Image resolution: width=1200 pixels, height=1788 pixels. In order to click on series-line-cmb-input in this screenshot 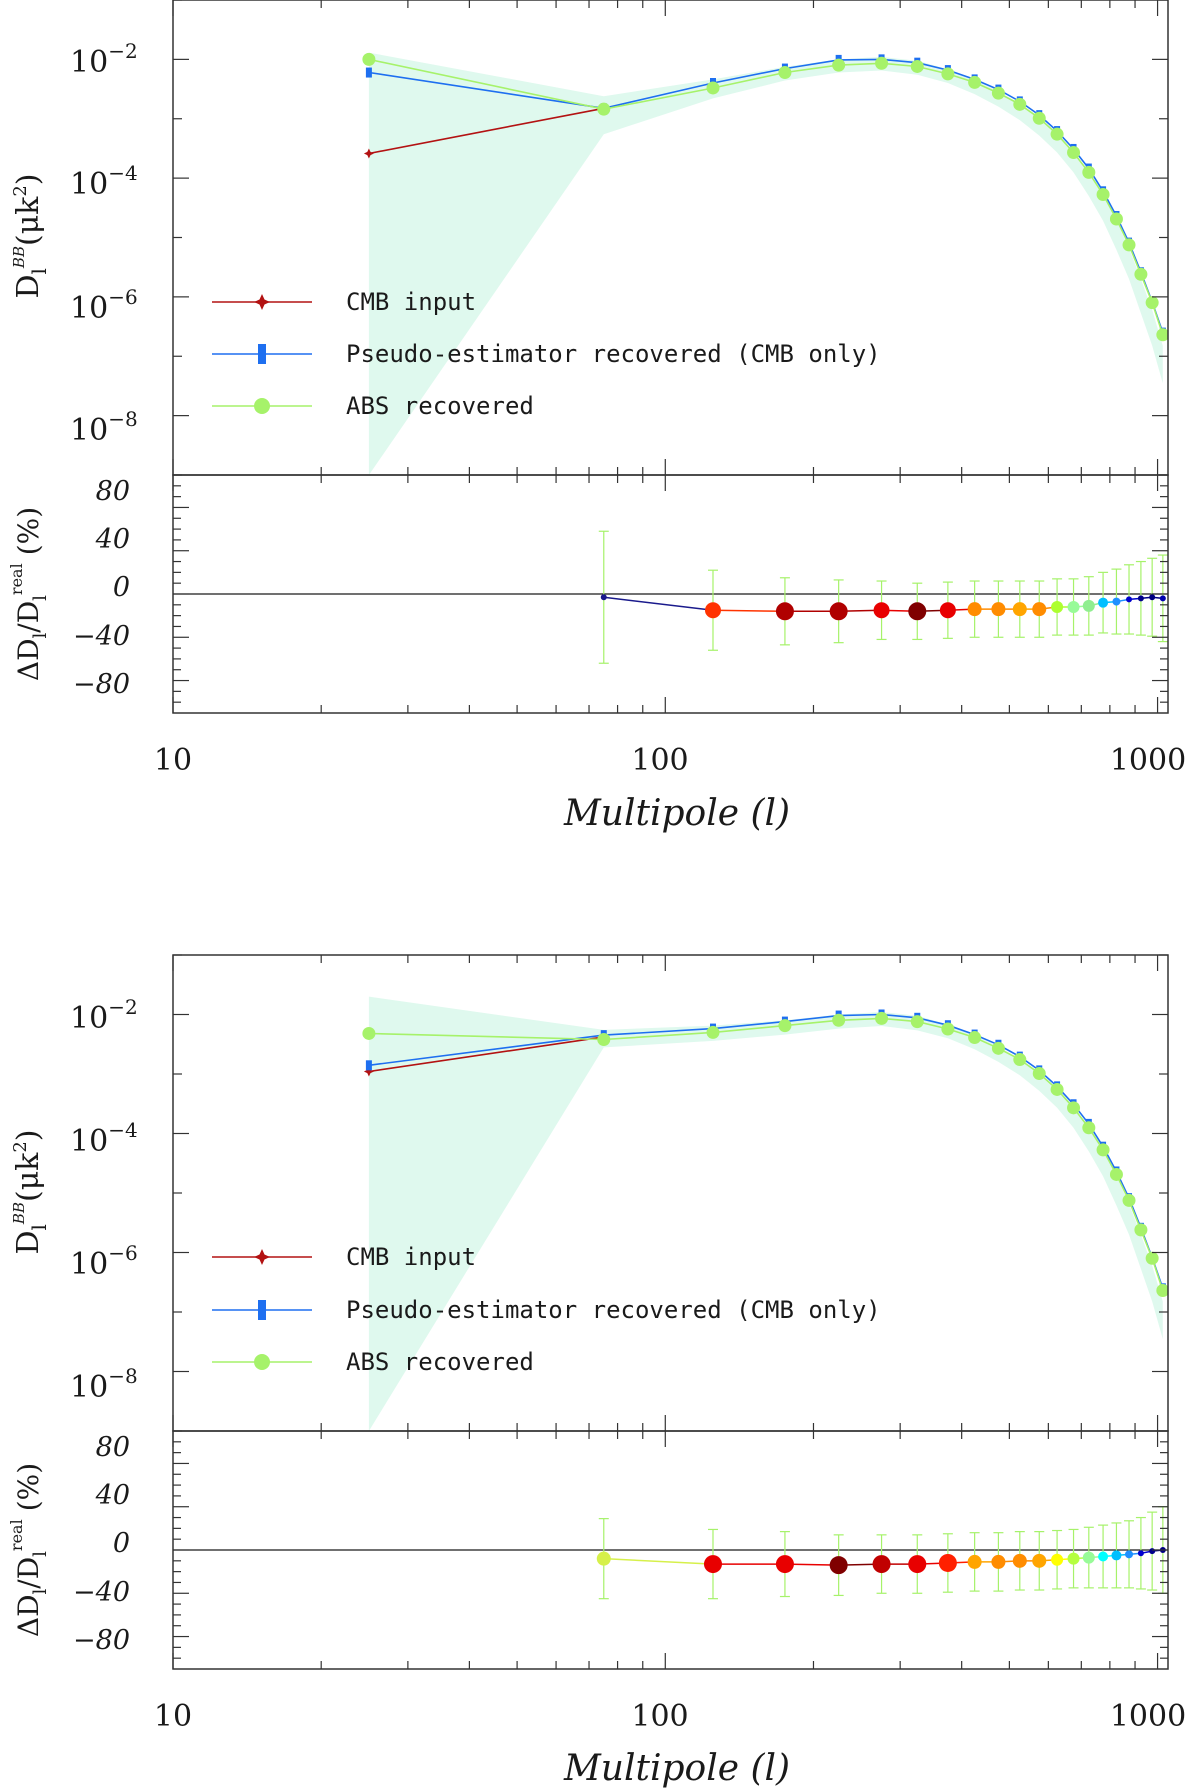, I will do `click(486, 1054)`.